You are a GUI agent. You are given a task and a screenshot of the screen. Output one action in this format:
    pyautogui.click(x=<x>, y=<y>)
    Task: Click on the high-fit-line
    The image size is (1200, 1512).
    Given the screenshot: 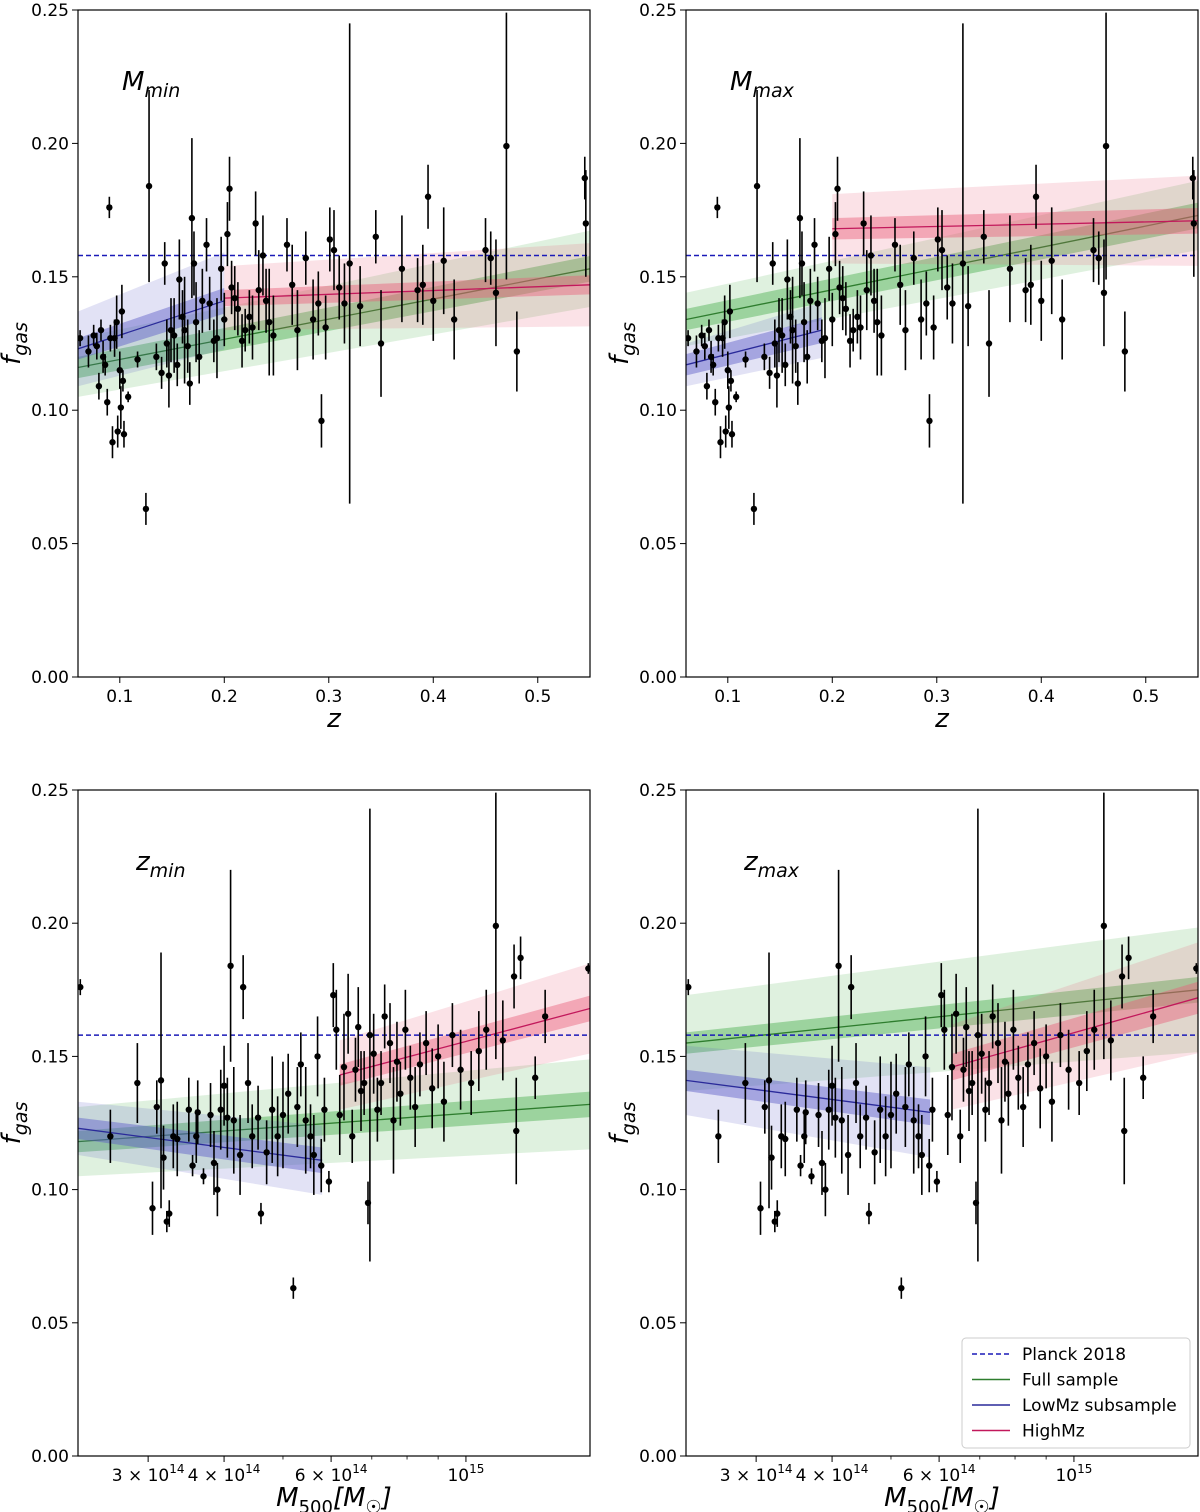 What is the action you would take?
    pyautogui.click(x=1015, y=225)
    